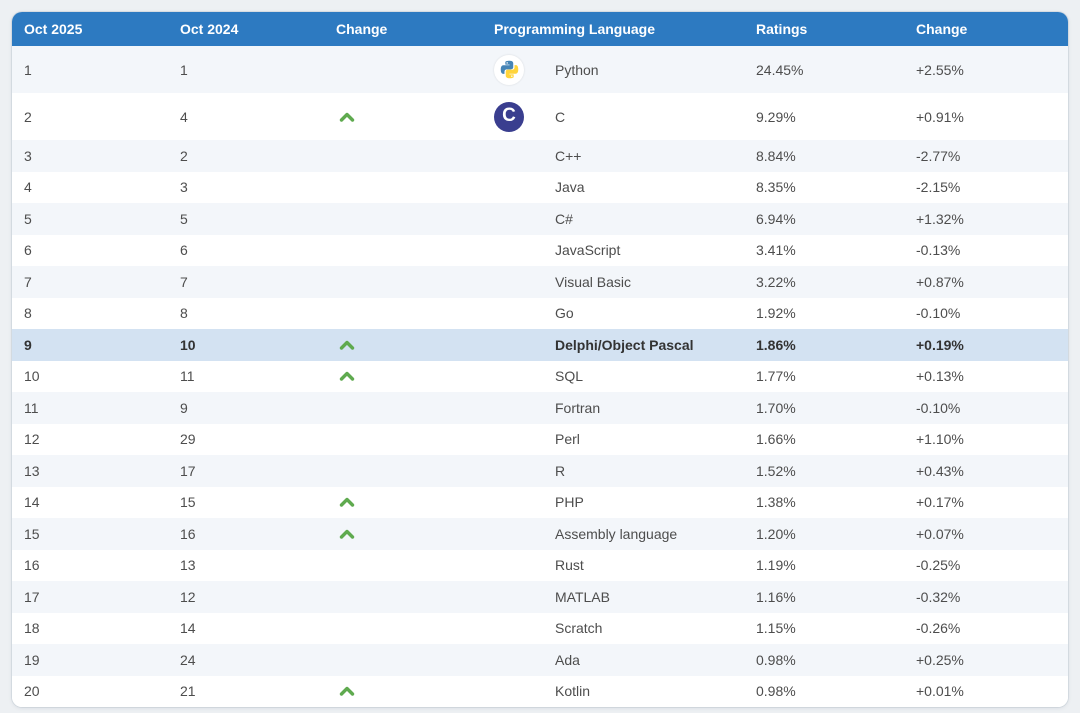 This screenshot has height=713, width=1080. Describe the element at coordinates (782, 29) in the screenshot. I see `header-ratings: Ratings` at that location.